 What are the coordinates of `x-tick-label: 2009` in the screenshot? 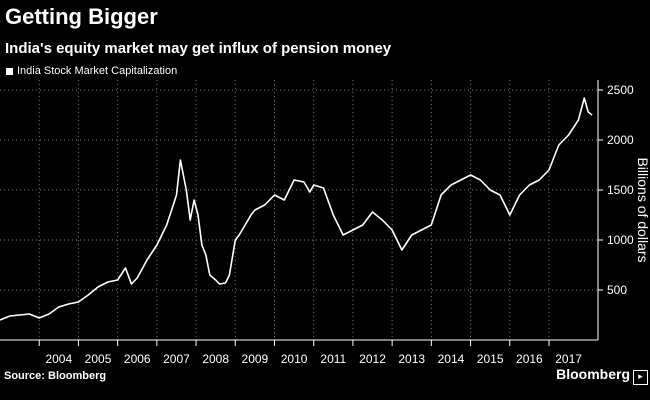 It's located at (255, 359).